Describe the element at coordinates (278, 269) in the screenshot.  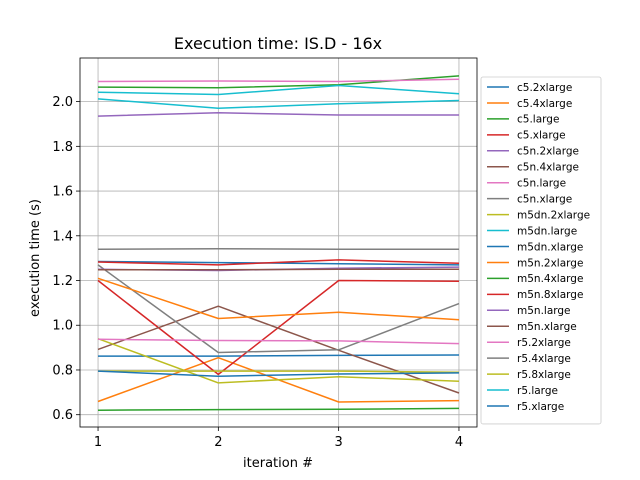
I see `series-line-m5n-xlarge` at that location.